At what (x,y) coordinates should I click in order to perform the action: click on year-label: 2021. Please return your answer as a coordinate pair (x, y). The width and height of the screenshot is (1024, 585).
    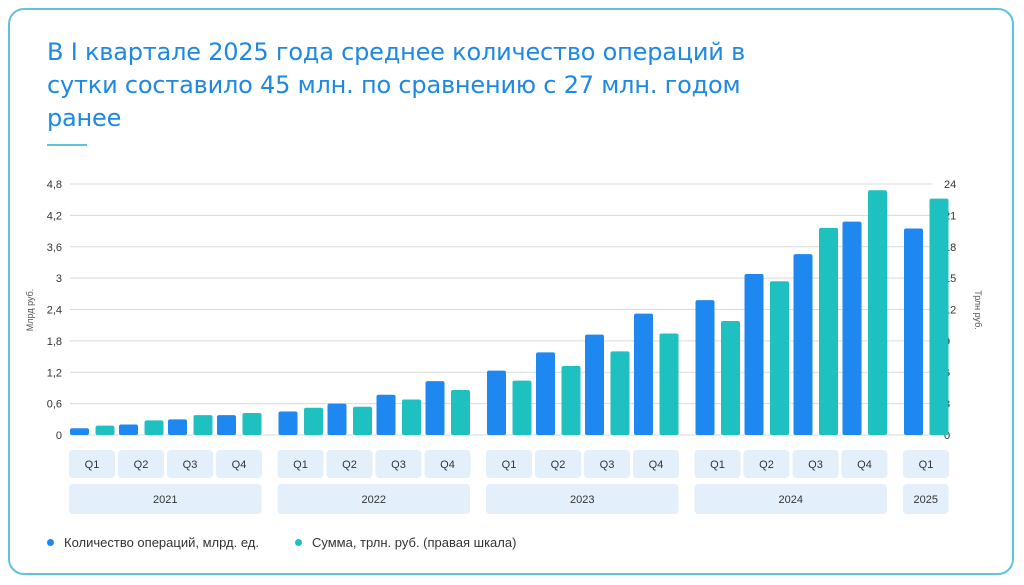
    Looking at the image, I should click on (165, 500).